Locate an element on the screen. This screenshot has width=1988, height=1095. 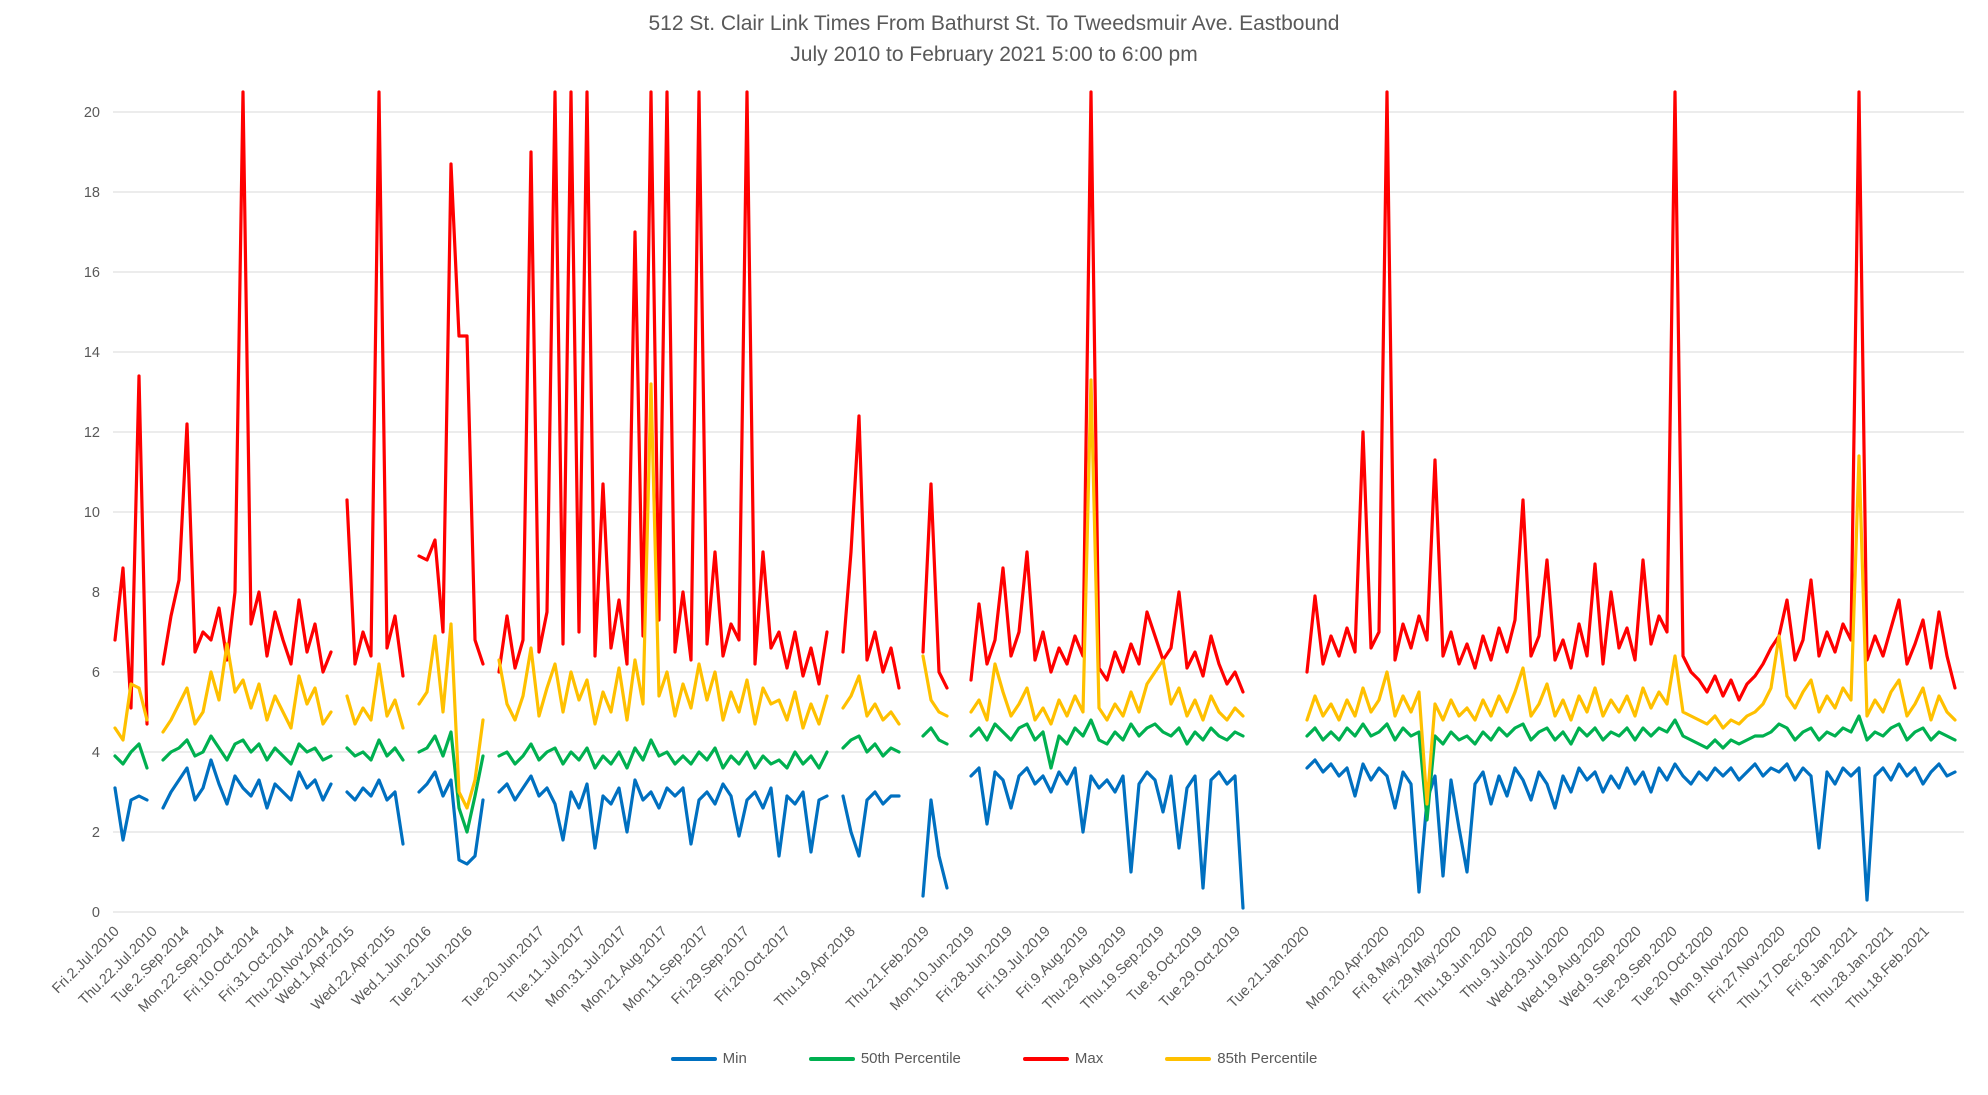
chart-legend: Min 50th Percentile Max 85th Percentile is located at coordinates (994, 1058).